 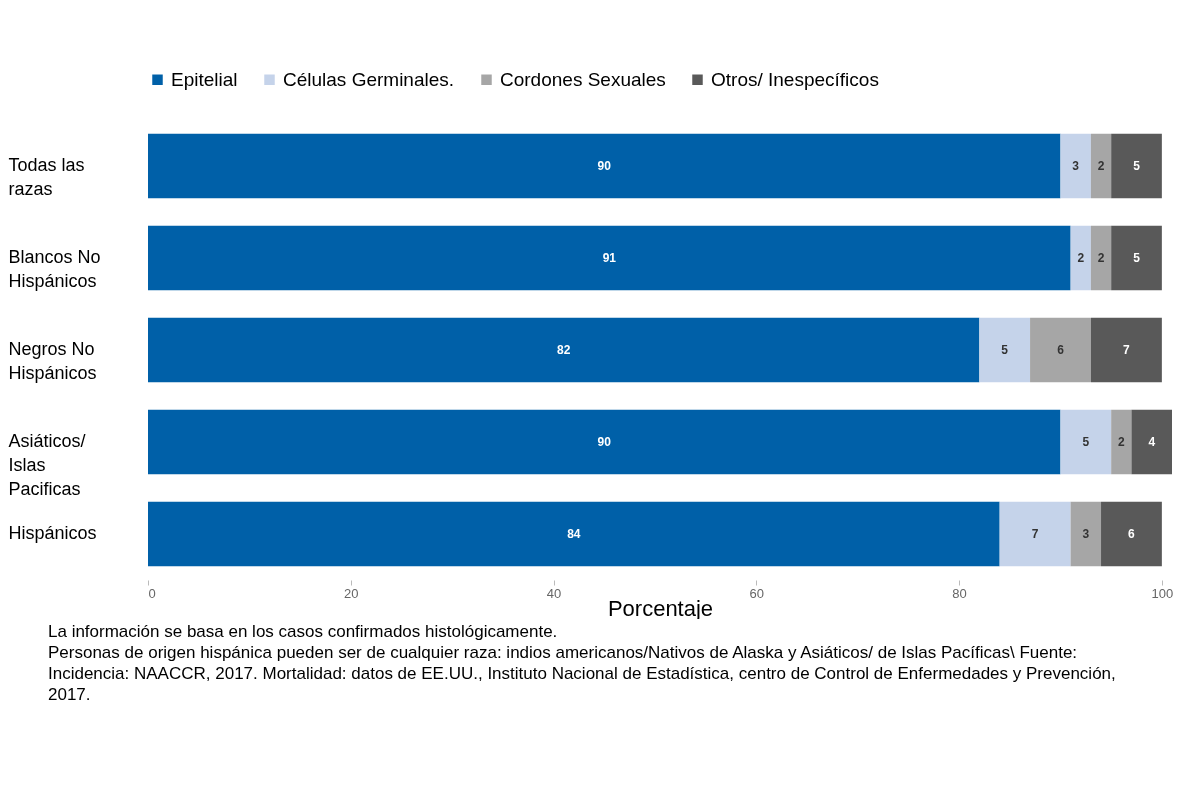 I want to click on data-label: 4, so click(x=1152, y=442).